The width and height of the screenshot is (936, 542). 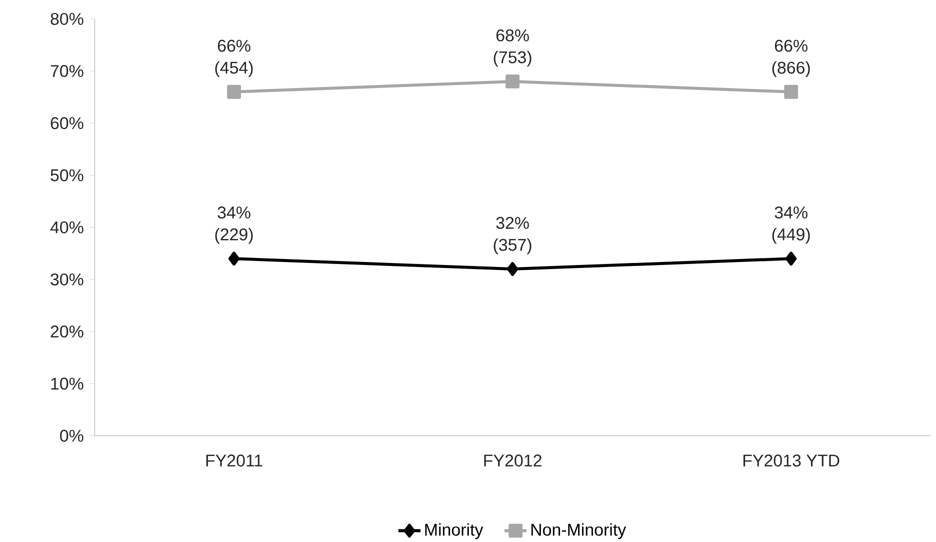 What do you see at coordinates (234, 59) in the screenshot?
I see `data-label: 66% (454)` at bounding box center [234, 59].